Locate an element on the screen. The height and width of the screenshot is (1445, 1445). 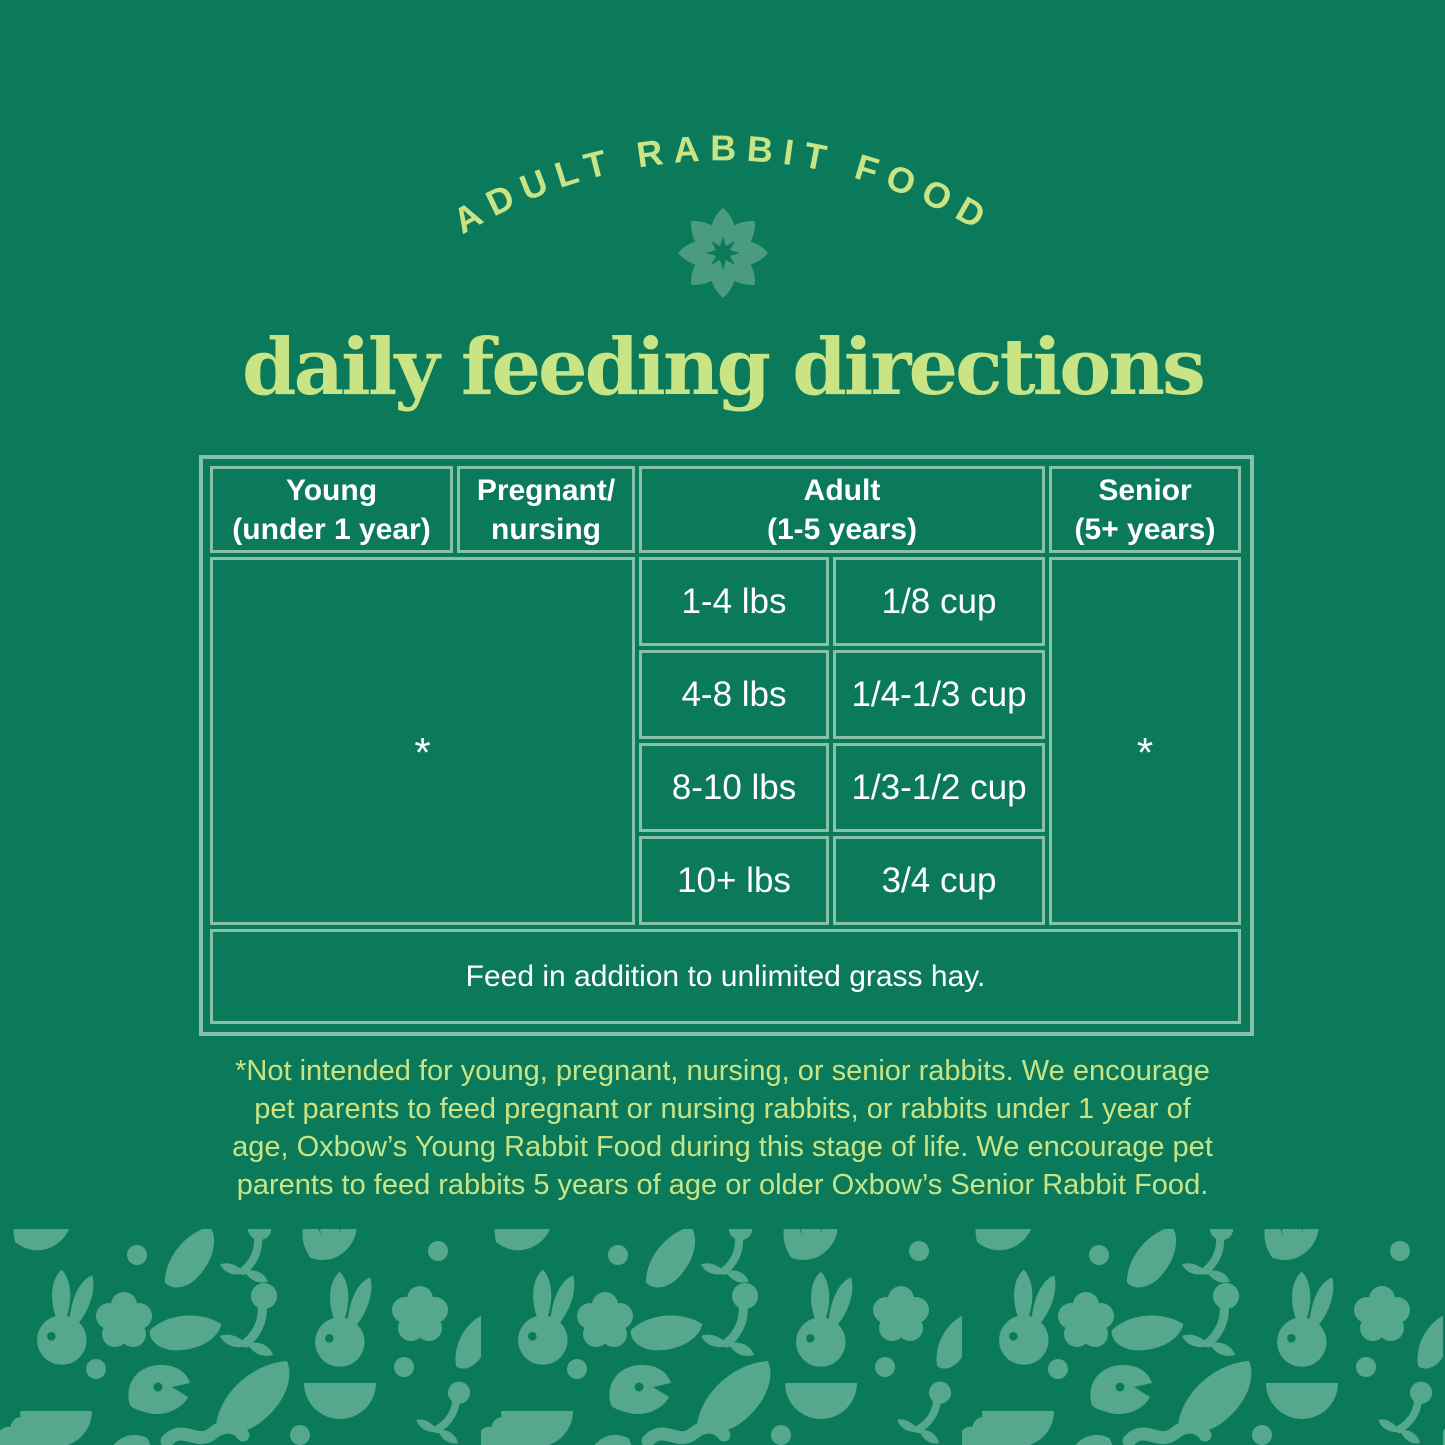
header-adult-line2: (1-5 years) is located at coordinates (842, 529).